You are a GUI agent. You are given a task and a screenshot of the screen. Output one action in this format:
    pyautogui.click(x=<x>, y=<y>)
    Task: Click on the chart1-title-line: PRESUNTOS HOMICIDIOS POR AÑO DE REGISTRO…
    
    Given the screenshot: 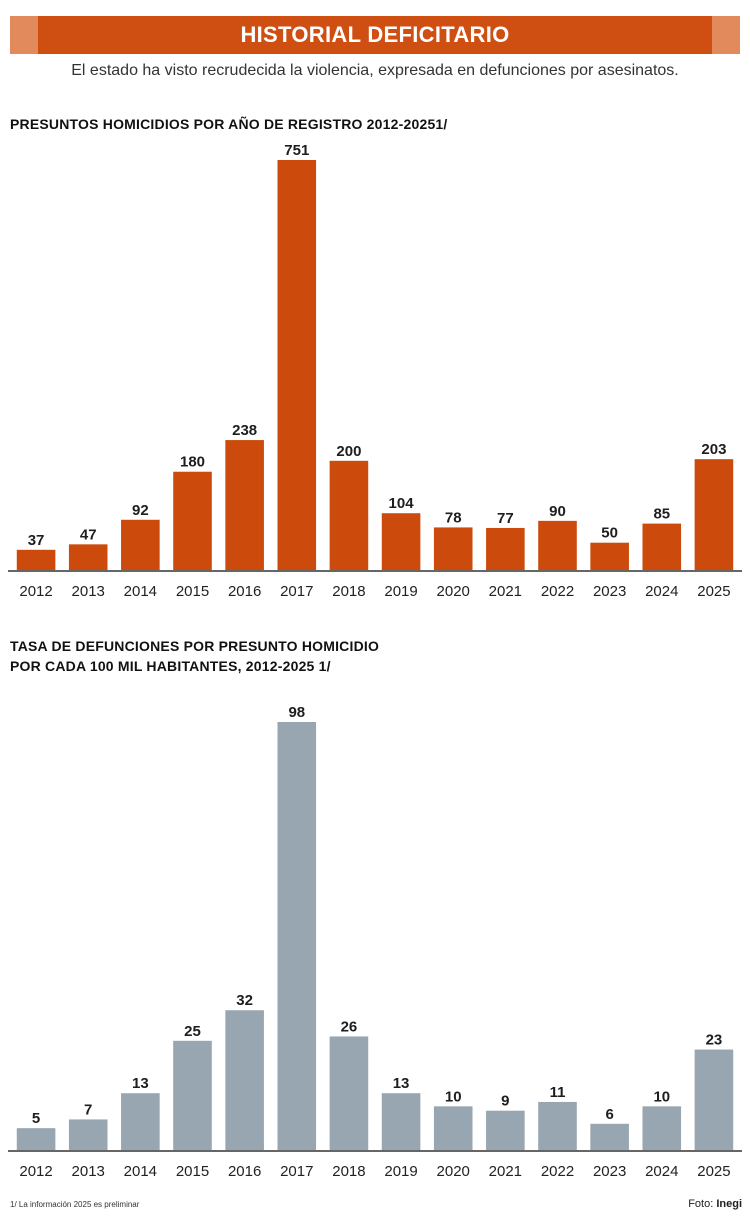 What is the action you would take?
    pyautogui.click(x=229, y=124)
    